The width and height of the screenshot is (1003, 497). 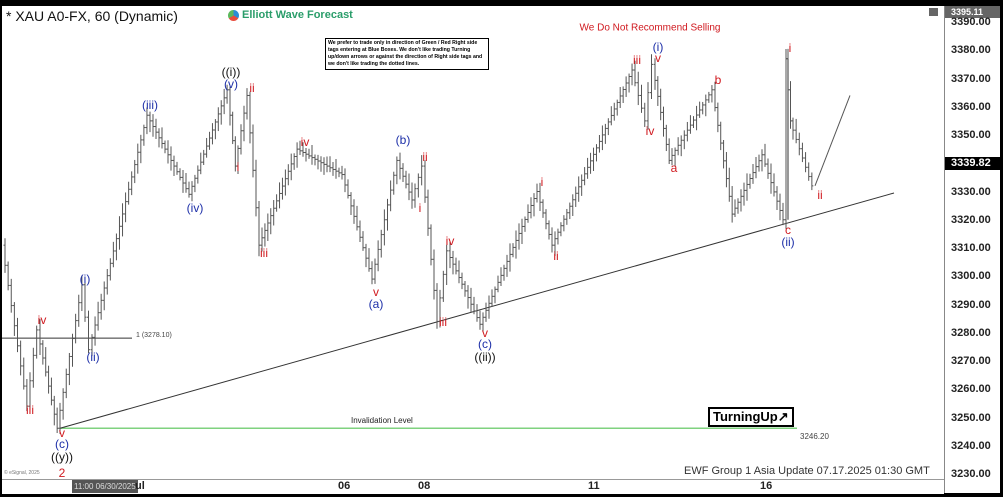 I want to click on time-tick: 08, so click(x=424, y=486).